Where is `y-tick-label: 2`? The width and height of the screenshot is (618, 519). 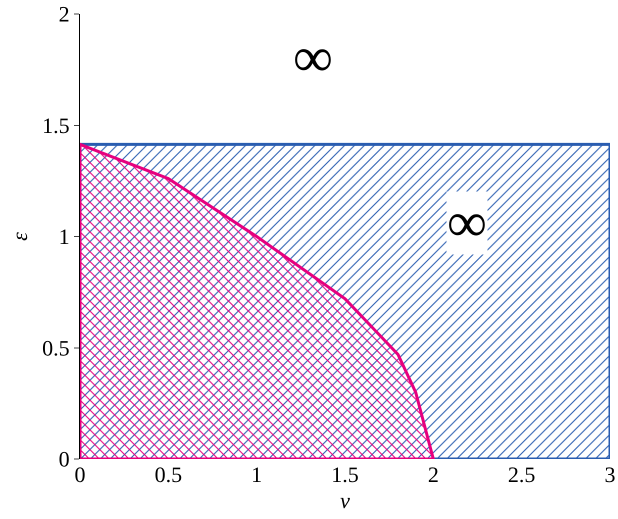
y-tick-label: 2 is located at coordinates (64, 14).